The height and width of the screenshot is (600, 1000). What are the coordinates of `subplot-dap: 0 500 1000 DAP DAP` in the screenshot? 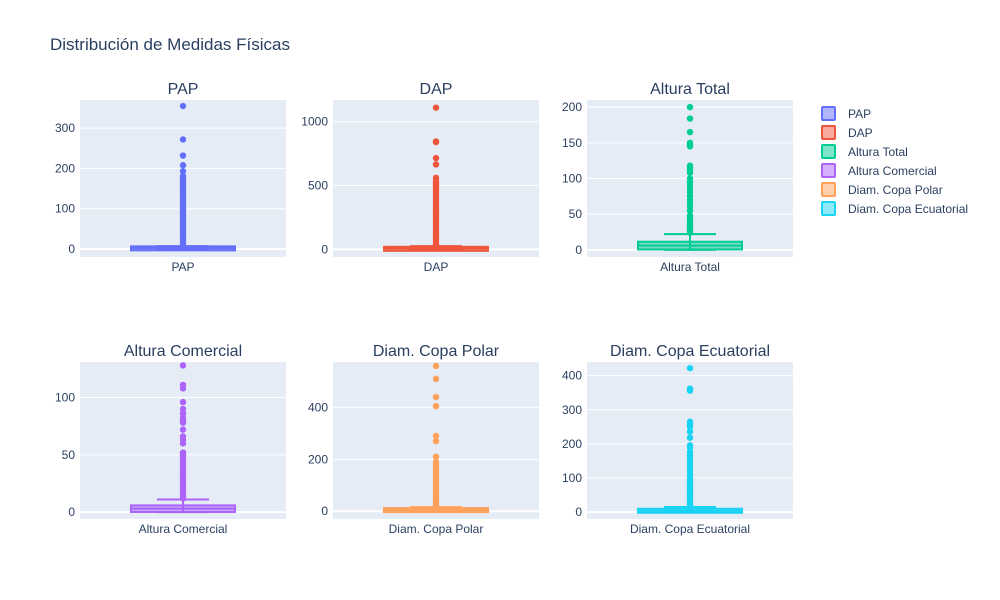 It's located at (420, 177).